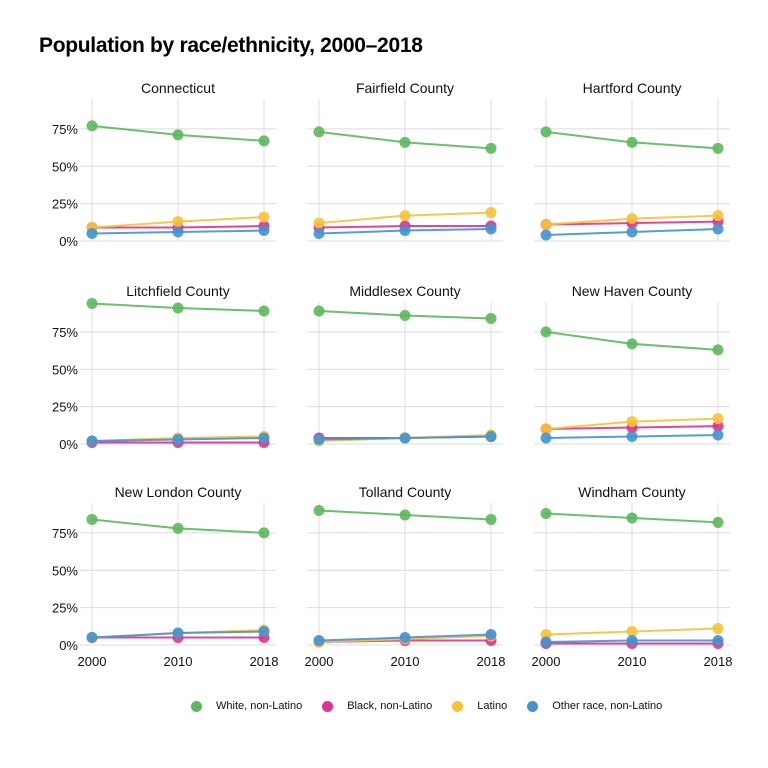  What do you see at coordinates (405, 161) in the screenshot?
I see `facet-fairfield-county: Fairfield County` at bounding box center [405, 161].